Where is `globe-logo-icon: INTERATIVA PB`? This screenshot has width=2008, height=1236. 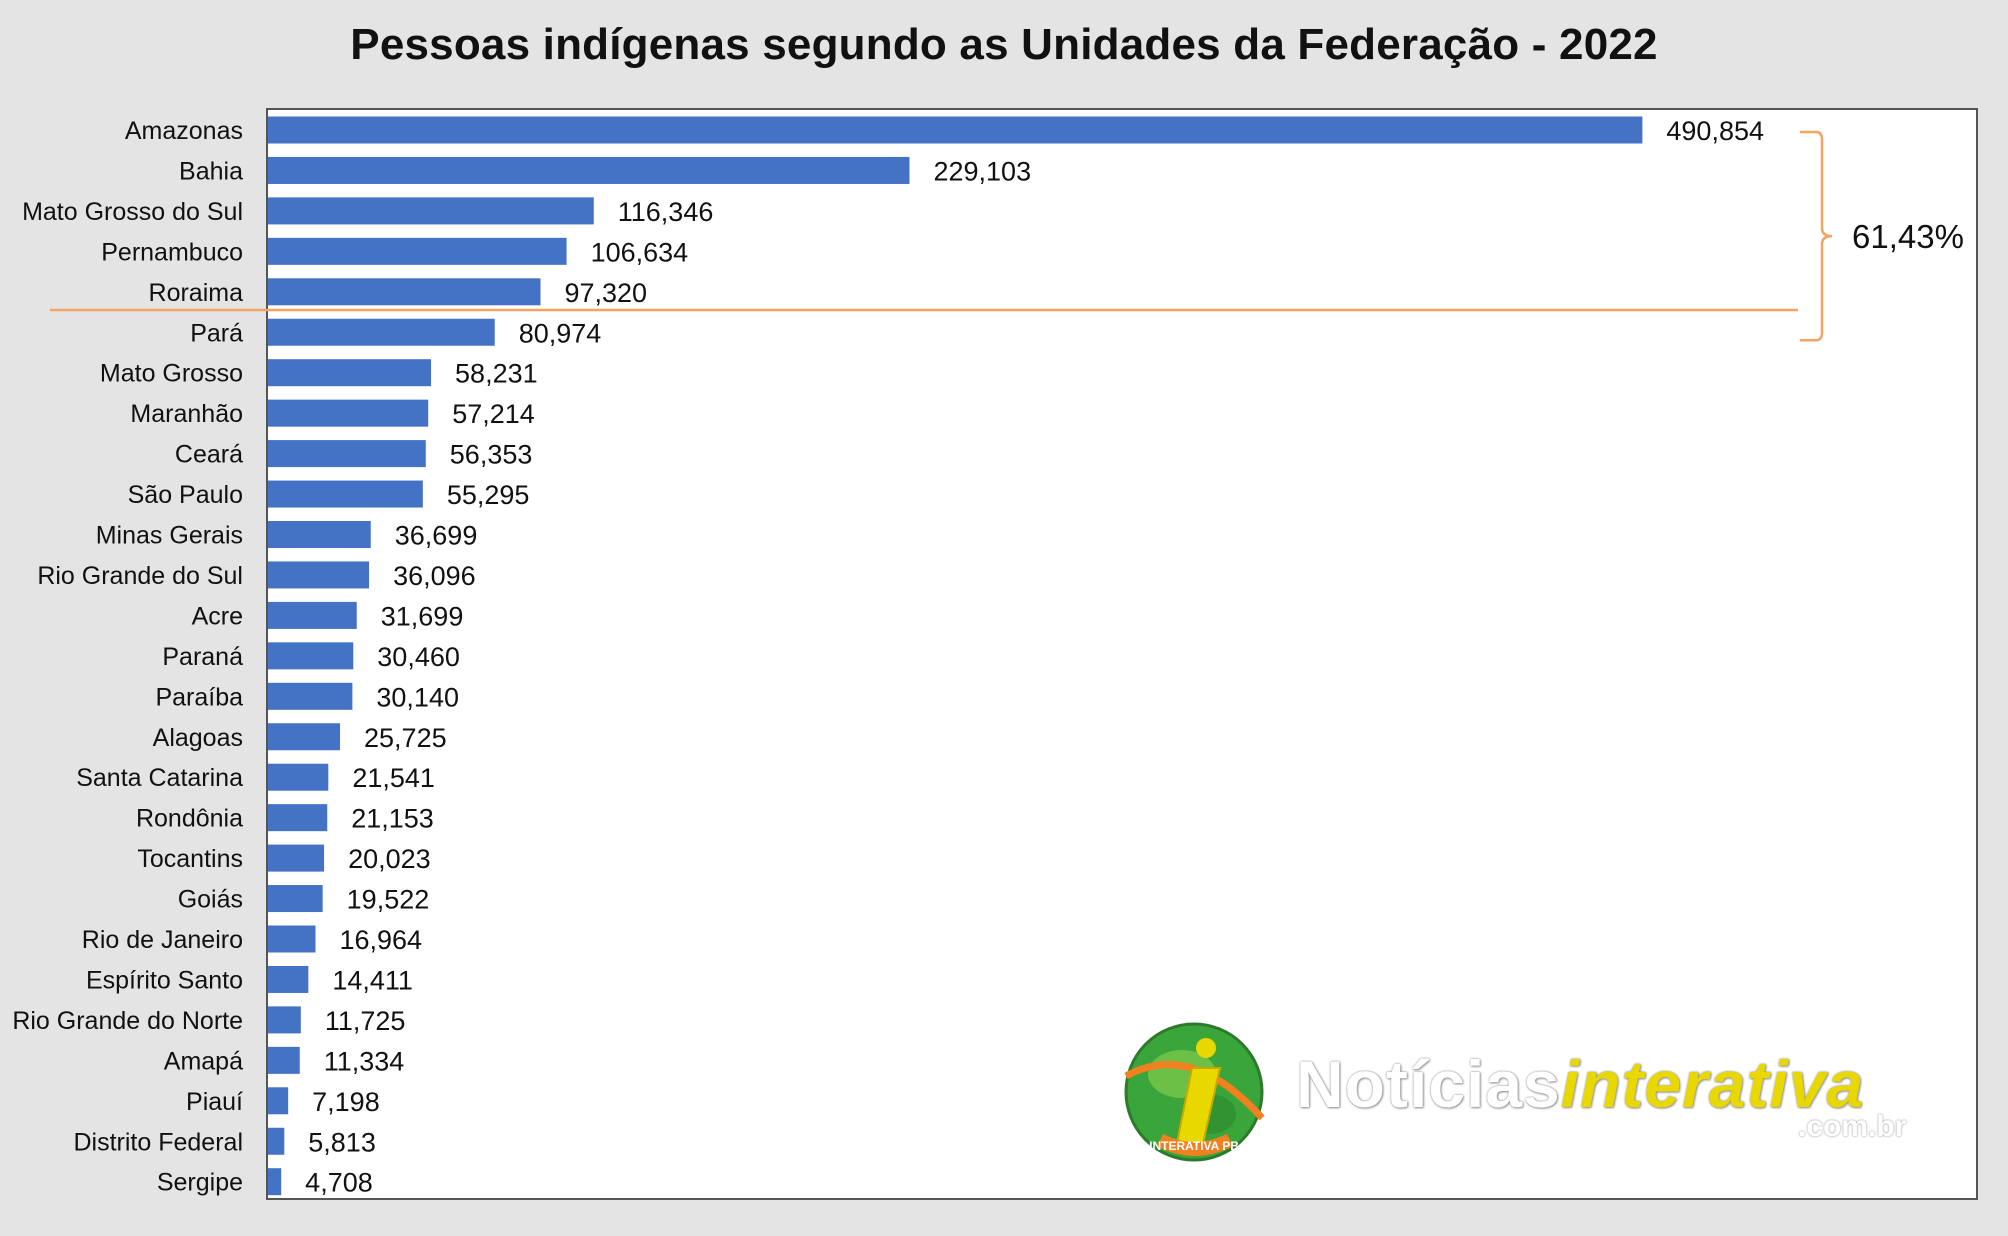 globe-logo-icon: INTERATIVA PB is located at coordinates (1194, 1092).